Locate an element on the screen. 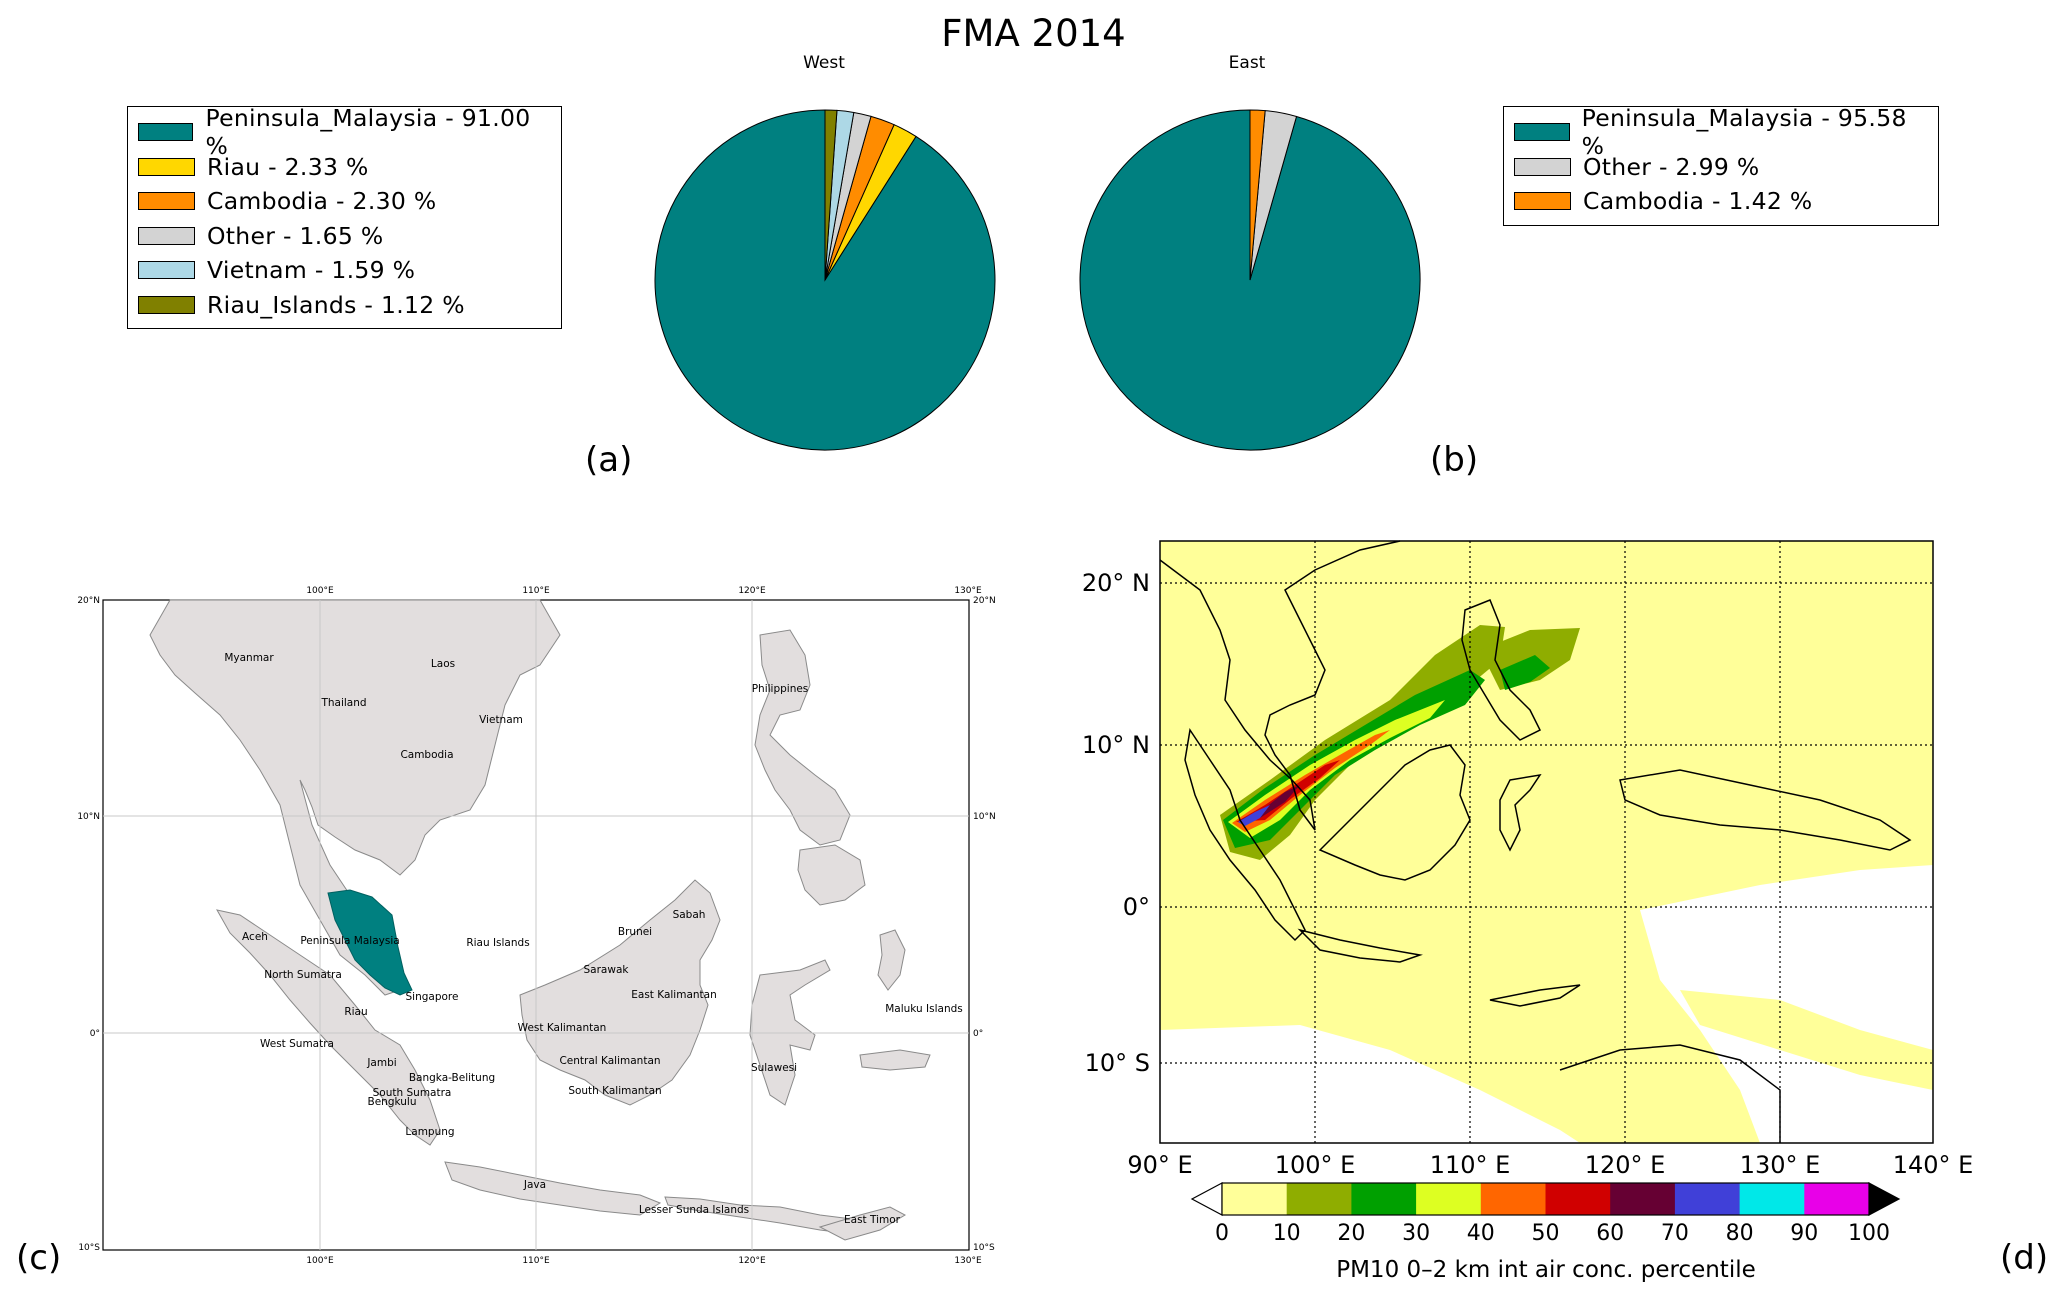 This screenshot has height=1299, width=2067. coast-borneo is located at coordinates (1394, 812).